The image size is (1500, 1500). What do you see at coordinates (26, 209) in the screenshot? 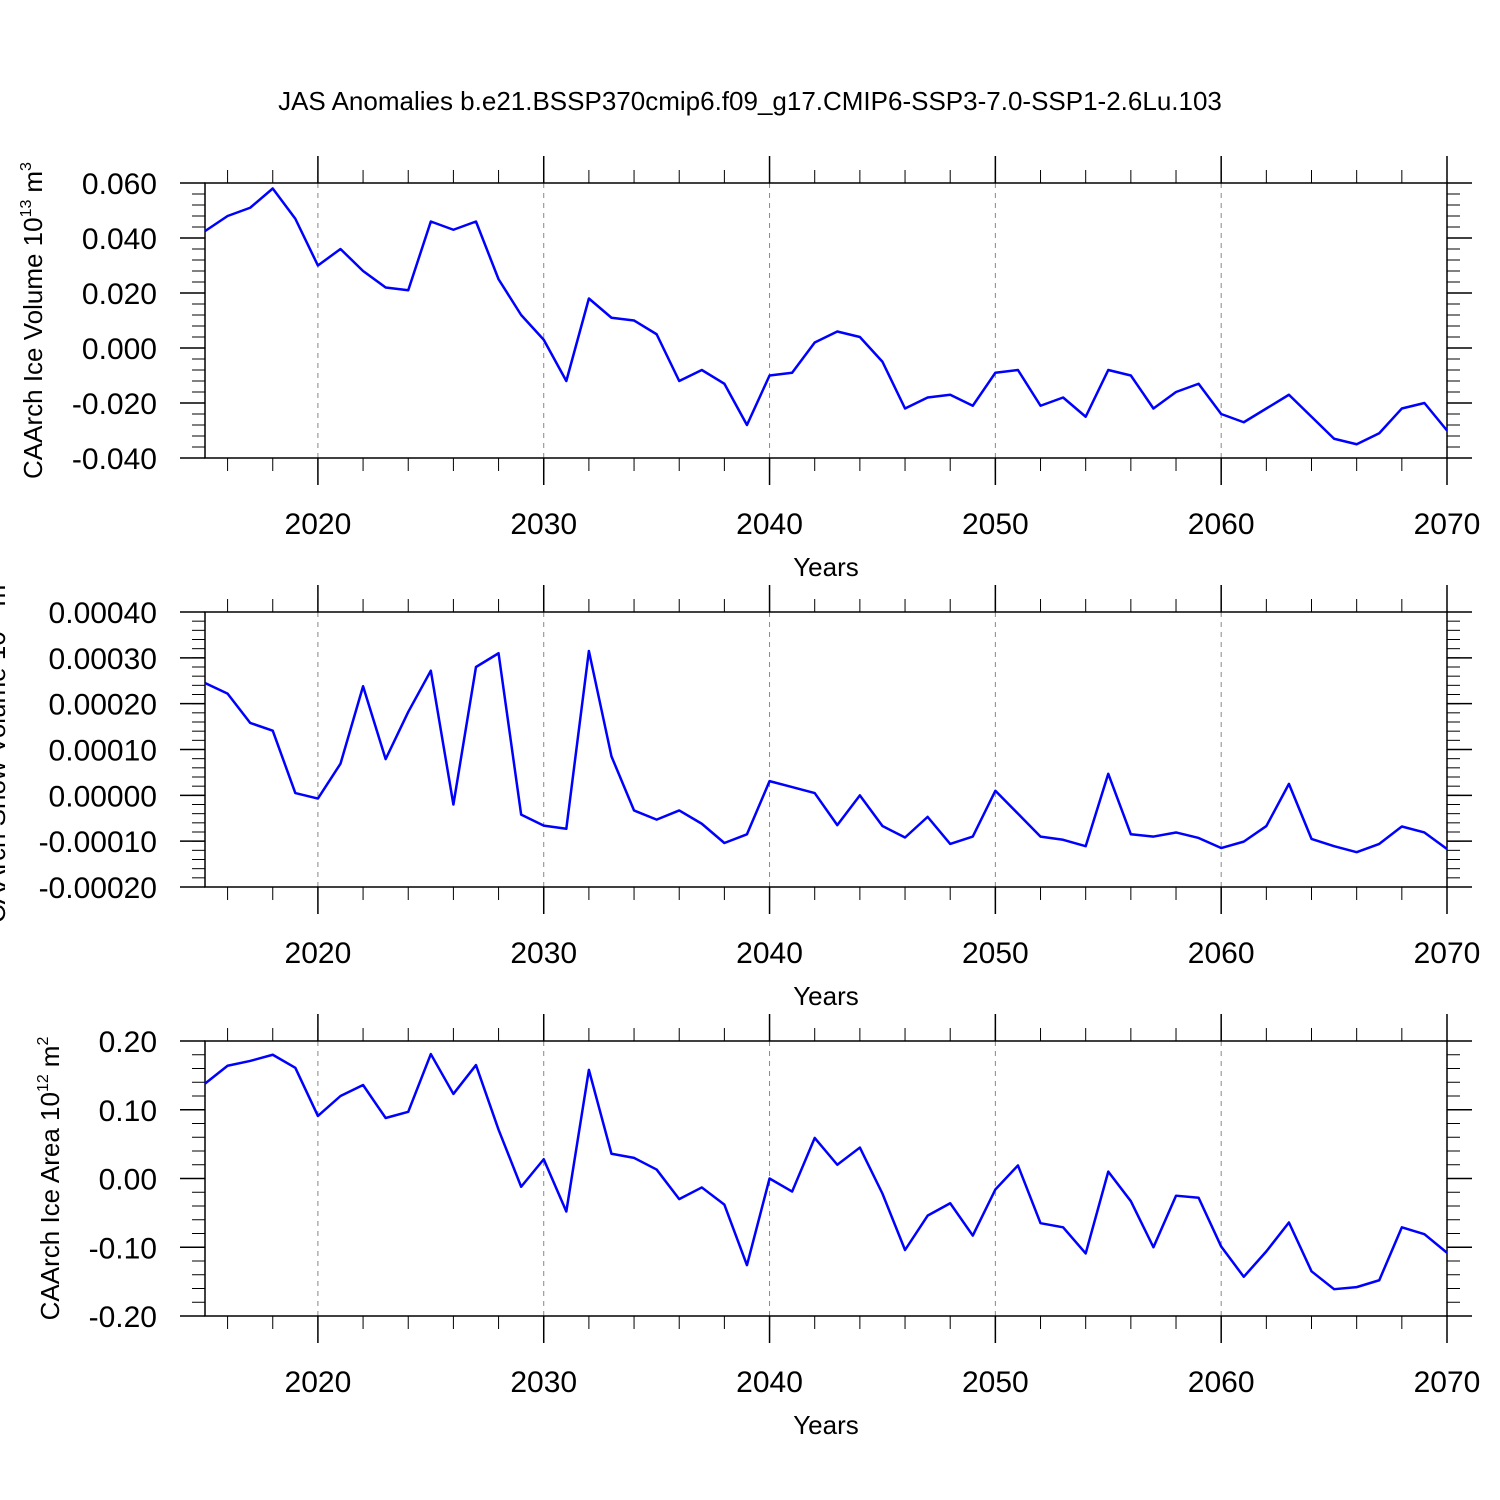
I see `y-label-exponent: 13` at bounding box center [26, 209].